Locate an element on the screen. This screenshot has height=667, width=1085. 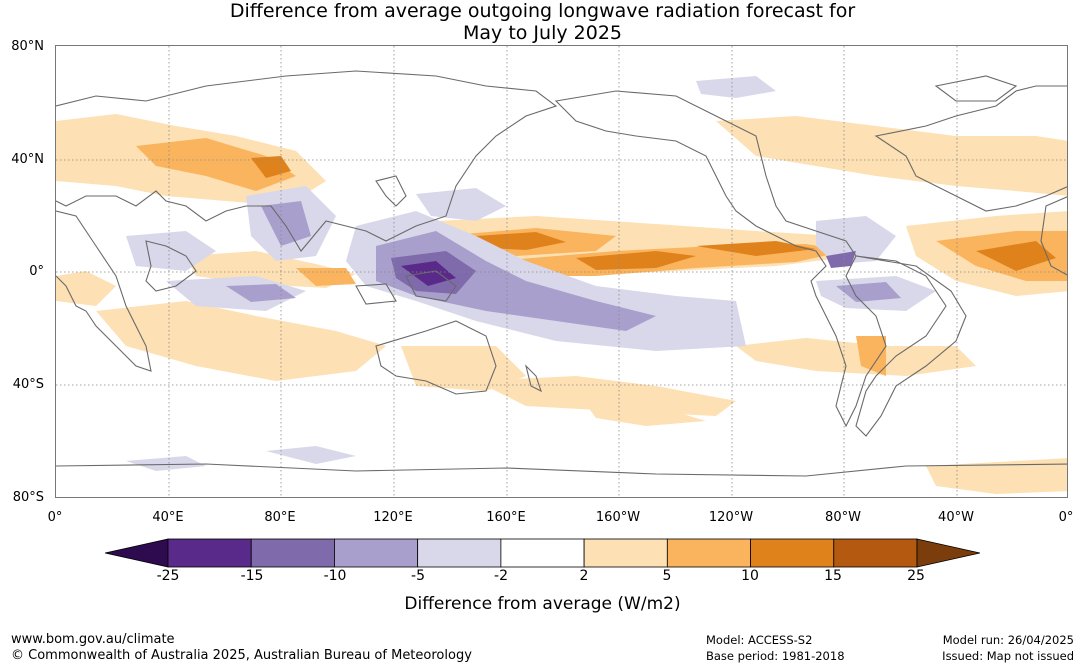
website-link: www.bom.gov.au/climate is located at coordinates (93, 639).